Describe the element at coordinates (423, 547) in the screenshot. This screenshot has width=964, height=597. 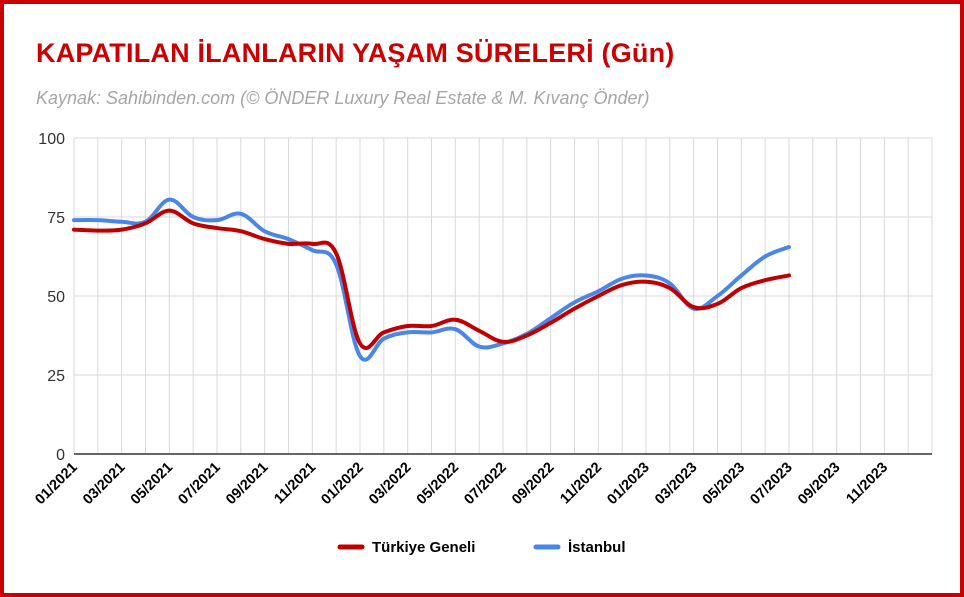
I see `legend-label: Türkiye Geneli` at that location.